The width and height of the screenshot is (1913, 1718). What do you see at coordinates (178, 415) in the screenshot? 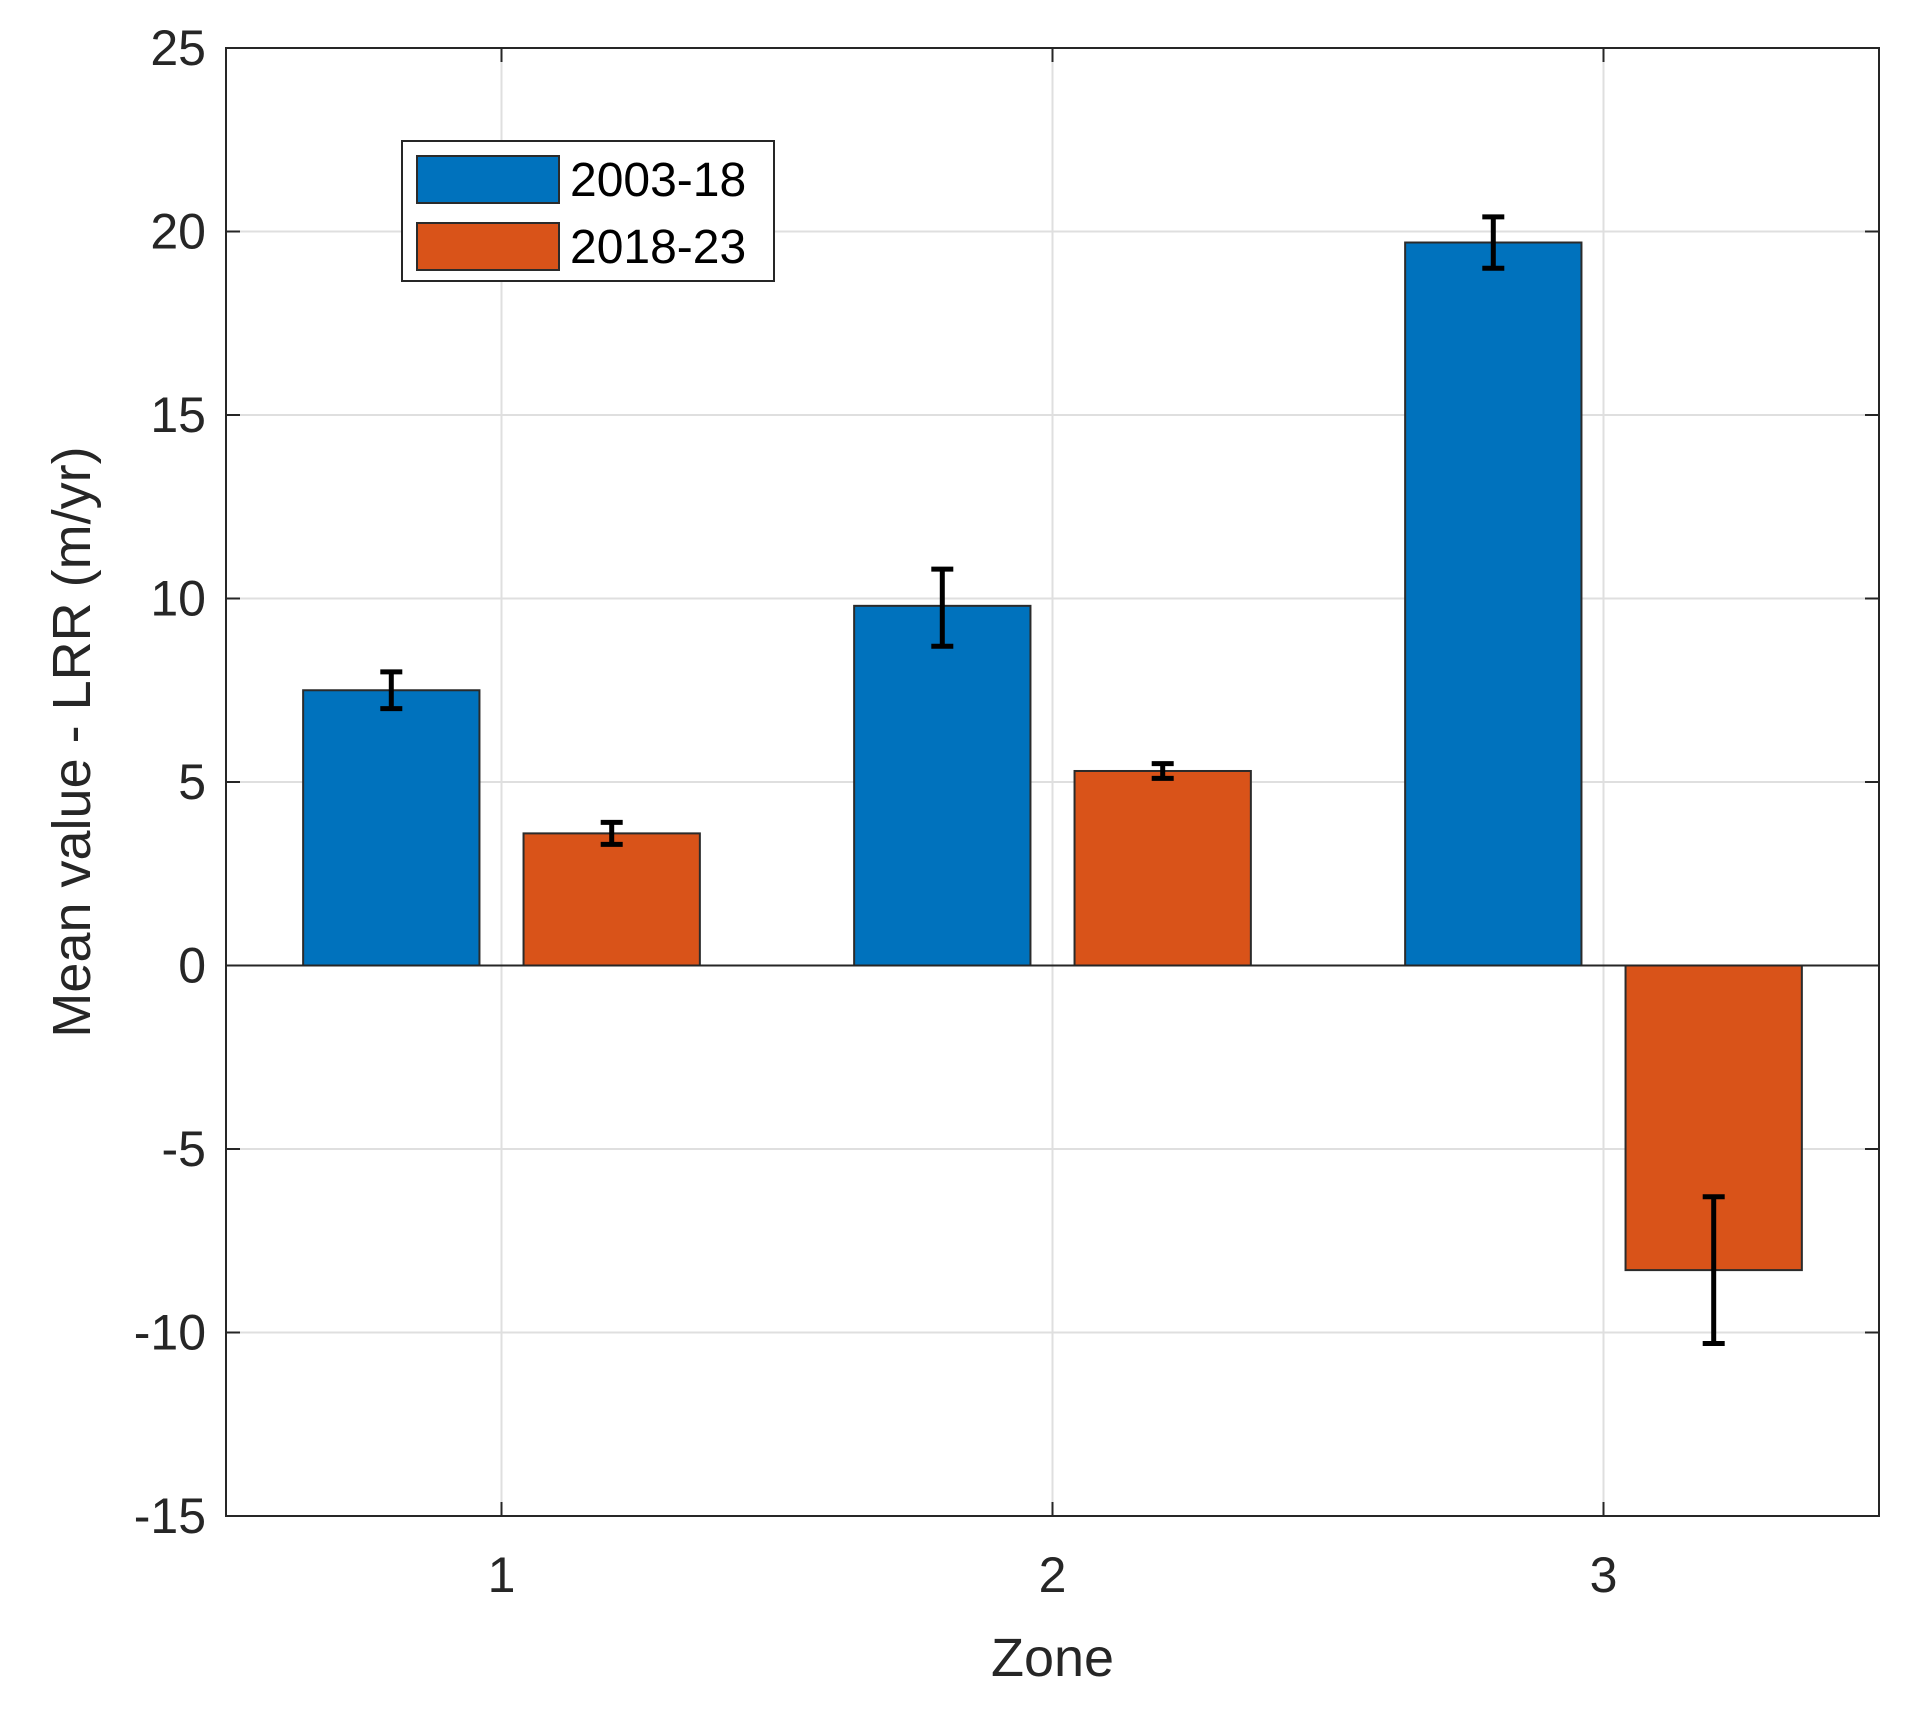
I see `y-tick-label: 15` at bounding box center [178, 415].